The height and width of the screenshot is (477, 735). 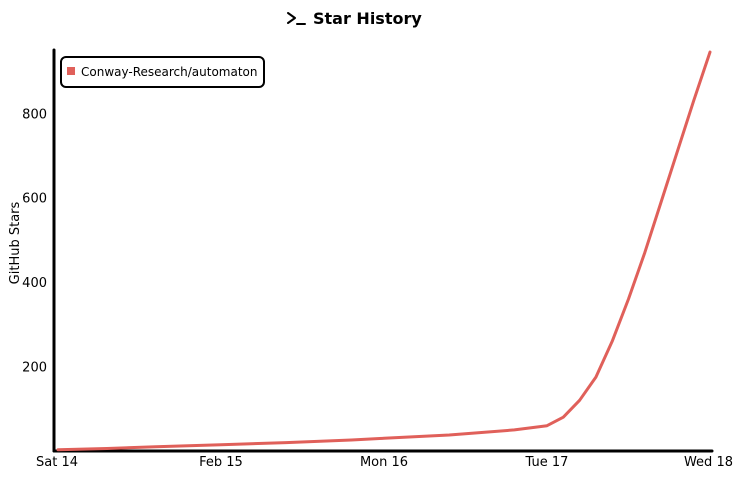 What do you see at coordinates (221, 462) in the screenshot?
I see `x-tick-label: Feb 15` at bounding box center [221, 462].